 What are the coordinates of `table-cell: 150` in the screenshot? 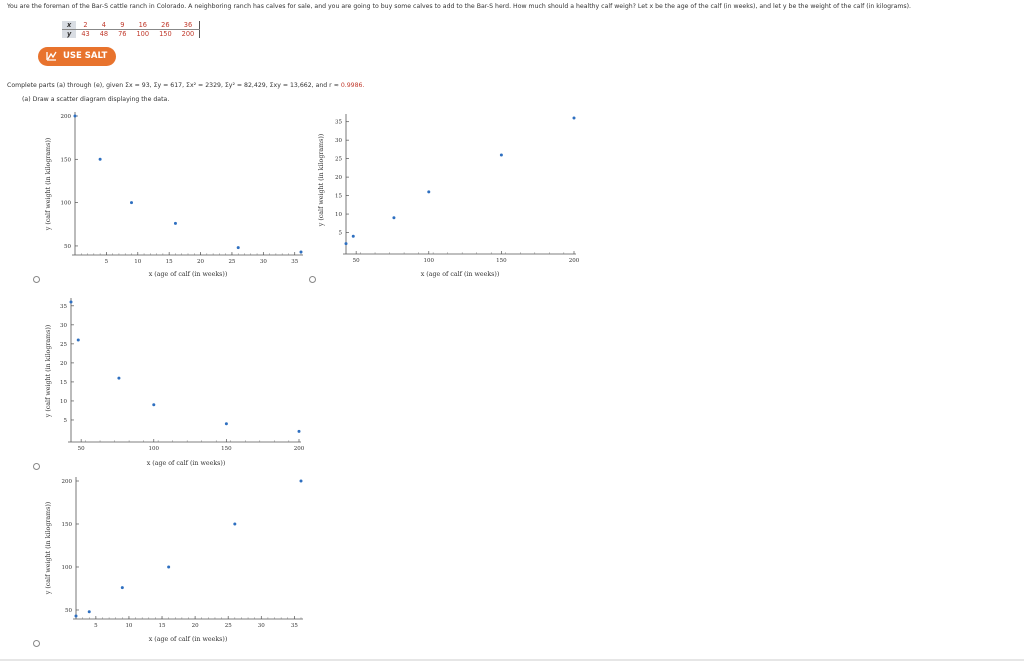 It's located at (165, 34).